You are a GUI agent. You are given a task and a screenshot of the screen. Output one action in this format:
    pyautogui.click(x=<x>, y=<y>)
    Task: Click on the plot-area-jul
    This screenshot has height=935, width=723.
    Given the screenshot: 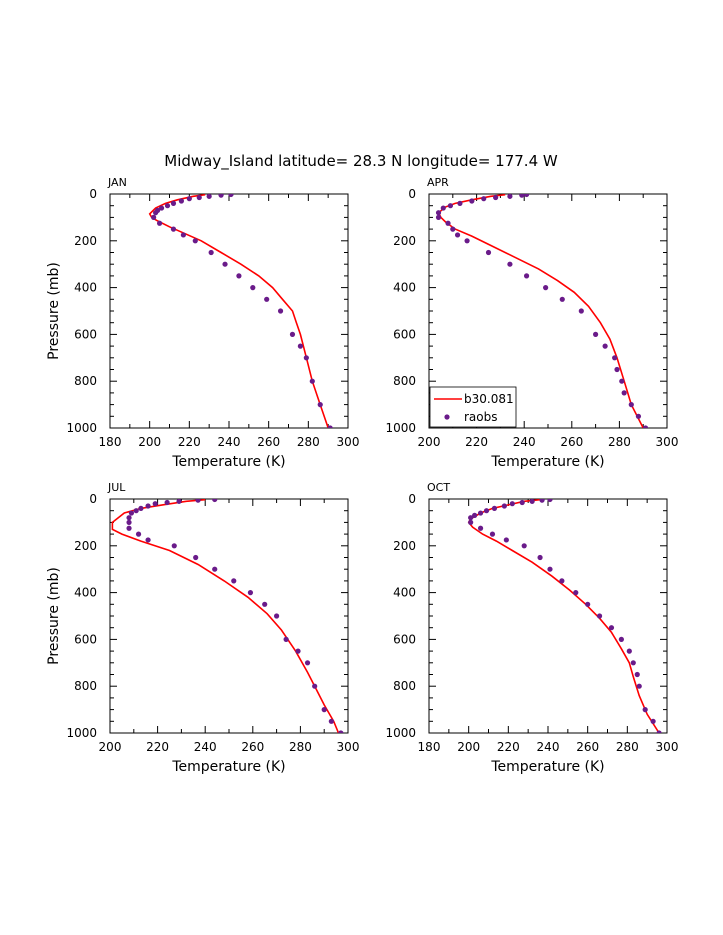 What is the action you would take?
    pyautogui.click(x=227, y=616)
    